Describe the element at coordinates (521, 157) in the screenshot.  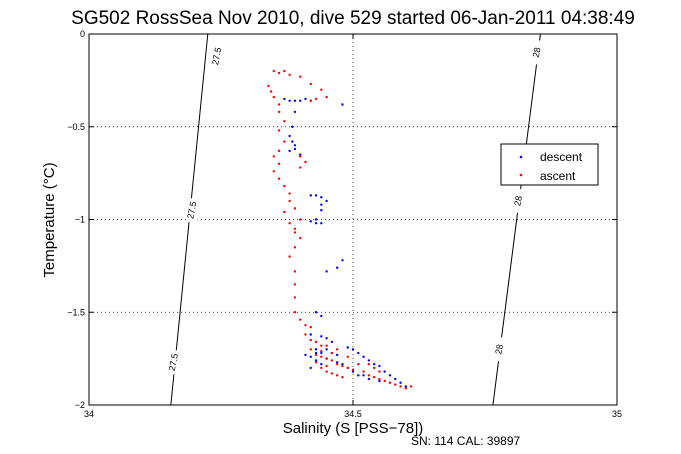
I see `legend-marker-descent` at that location.